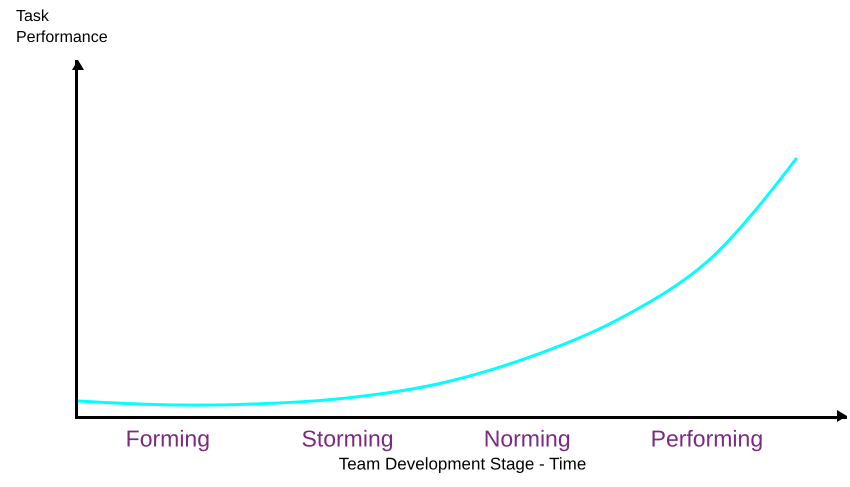 The width and height of the screenshot is (850, 487). Describe the element at coordinates (527, 438) in the screenshot. I see `x-tick-label: Norming` at that location.